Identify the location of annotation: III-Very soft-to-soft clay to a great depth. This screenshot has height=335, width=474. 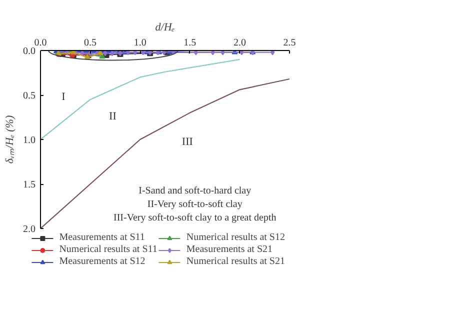
(195, 218).